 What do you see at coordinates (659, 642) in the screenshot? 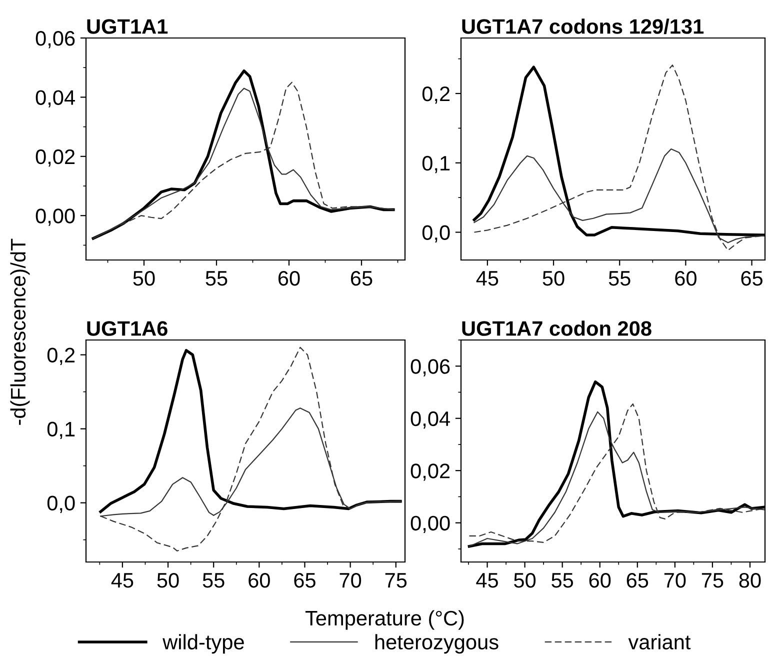
I see `legend-label: variant` at bounding box center [659, 642].